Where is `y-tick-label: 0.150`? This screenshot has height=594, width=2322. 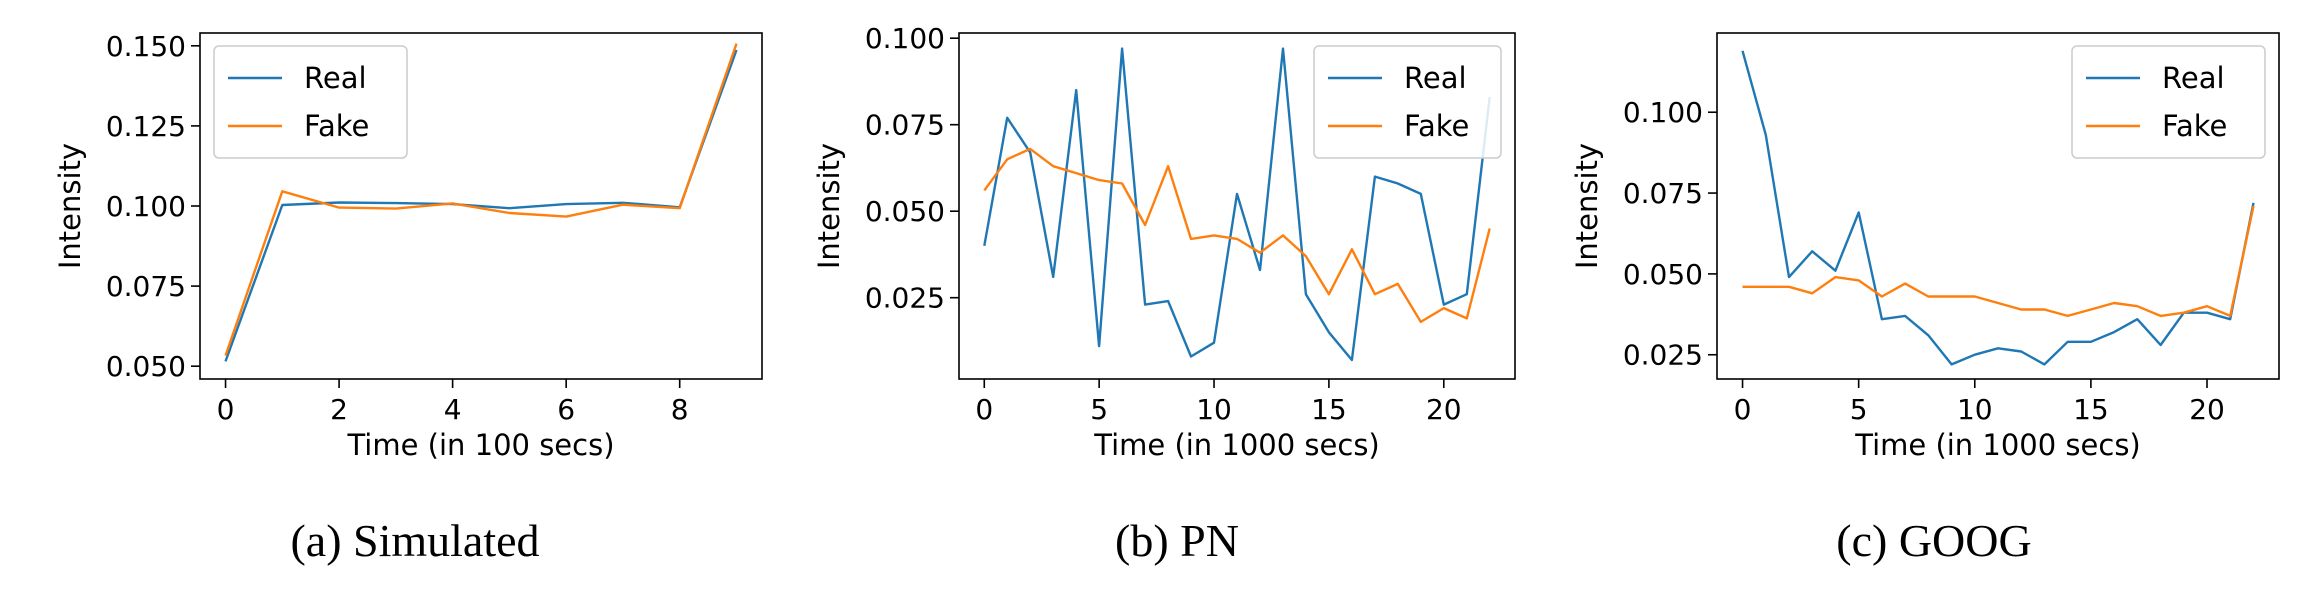 y-tick-label: 0.150 is located at coordinates (146, 46).